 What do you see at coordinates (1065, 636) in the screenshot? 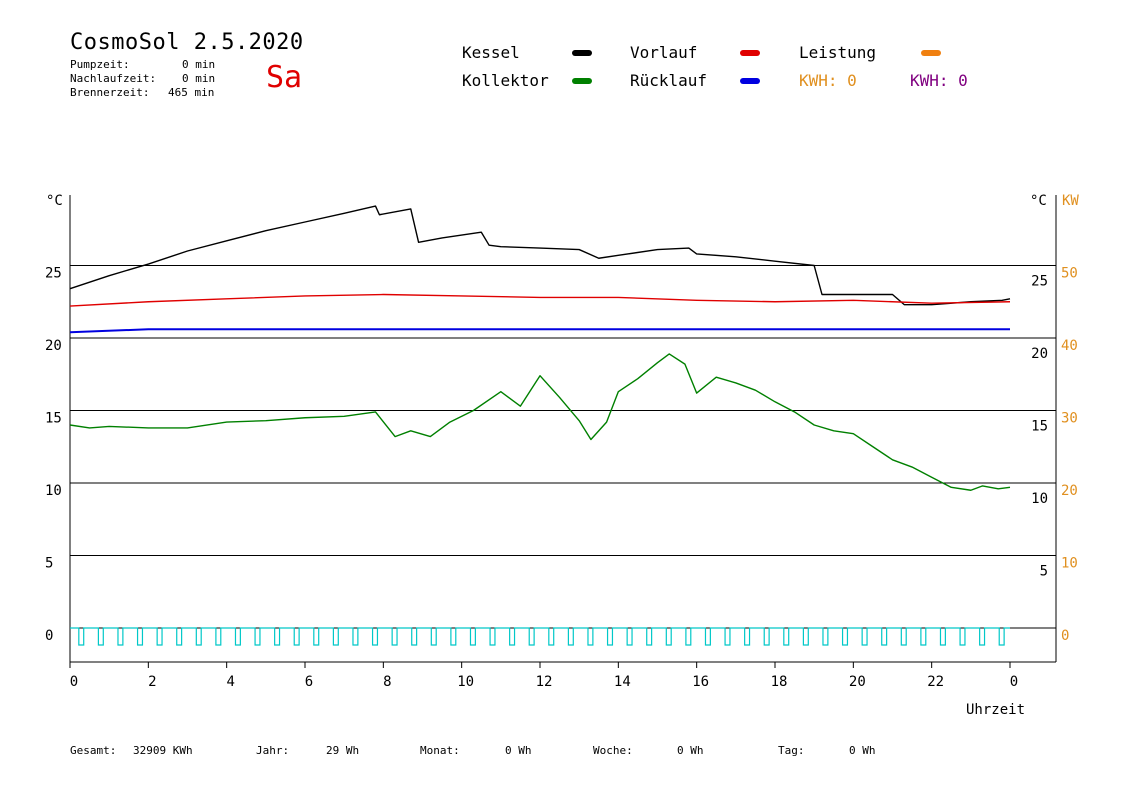
I see `y-right-power-tick: 0` at bounding box center [1065, 636].